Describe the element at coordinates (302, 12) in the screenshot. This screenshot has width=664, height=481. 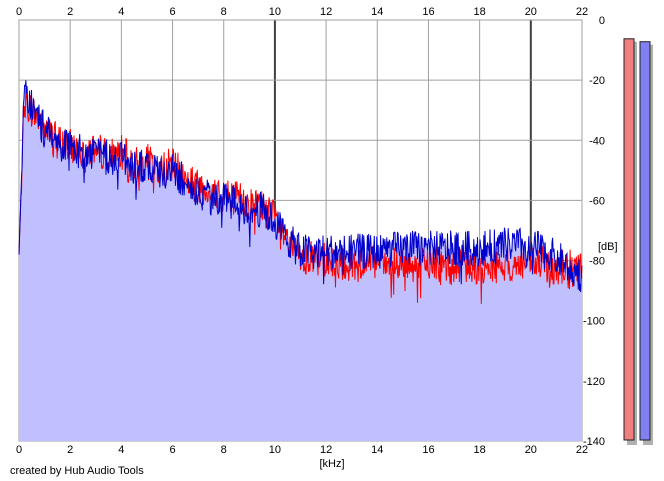
I see `x-tick-labels-top: 0 2 4 6 8 10 12 14 16 18 20 22` at that location.